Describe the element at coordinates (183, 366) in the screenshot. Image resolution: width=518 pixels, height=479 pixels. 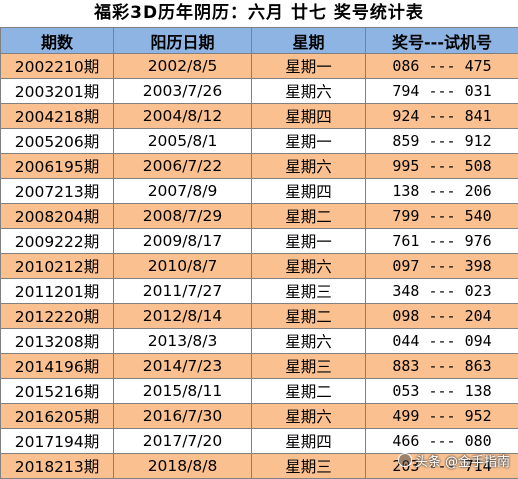
I see `cell-date: 2014/7/23` at that location.